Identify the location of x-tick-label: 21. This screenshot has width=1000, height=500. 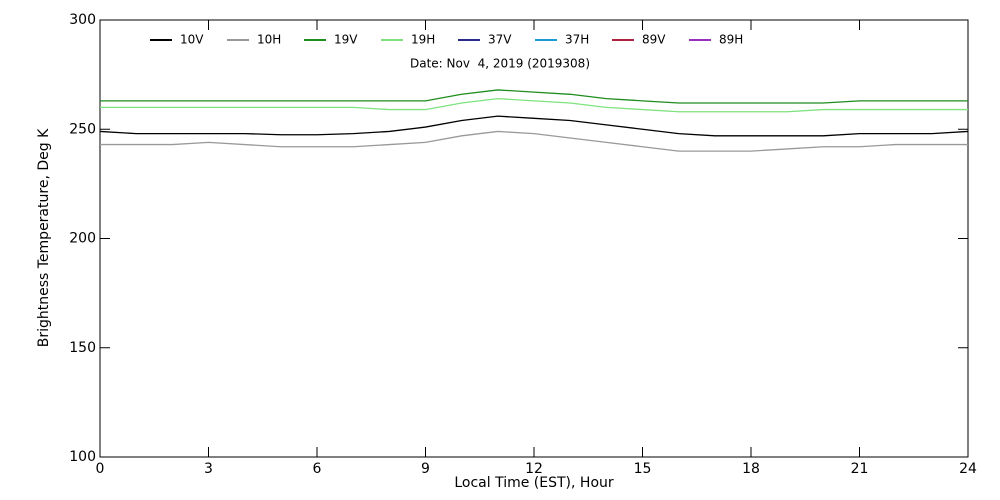
(860, 469).